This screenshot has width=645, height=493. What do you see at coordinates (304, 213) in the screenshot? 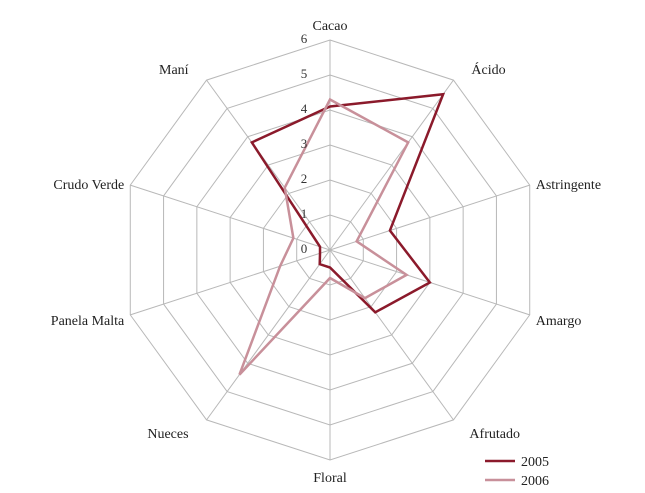
I see `tick-label-1: 1` at bounding box center [304, 213].